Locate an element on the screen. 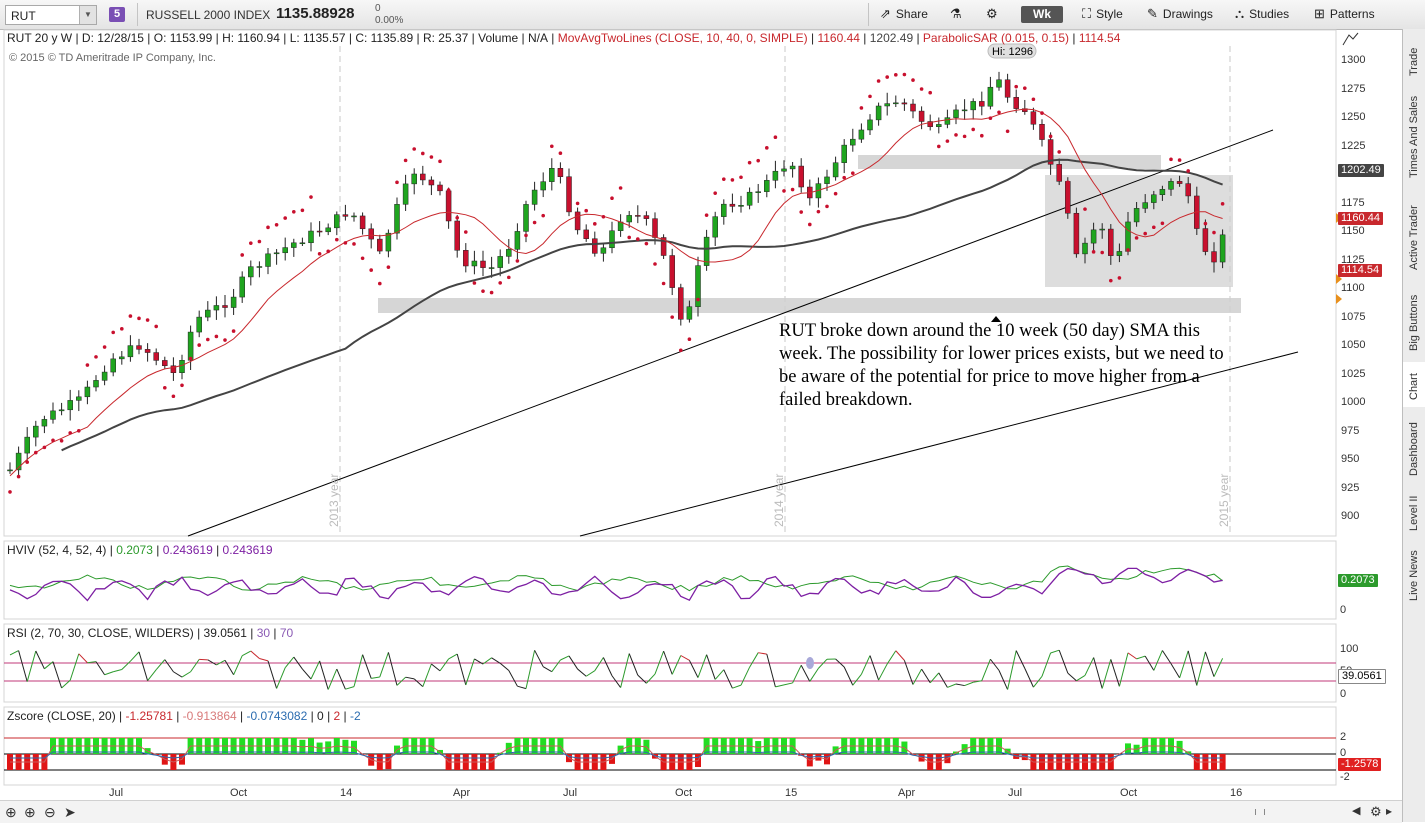 The height and width of the screenshot is (823, 1425). sidebar-tab-trade: Trade is located at coordinates (1414, 59).